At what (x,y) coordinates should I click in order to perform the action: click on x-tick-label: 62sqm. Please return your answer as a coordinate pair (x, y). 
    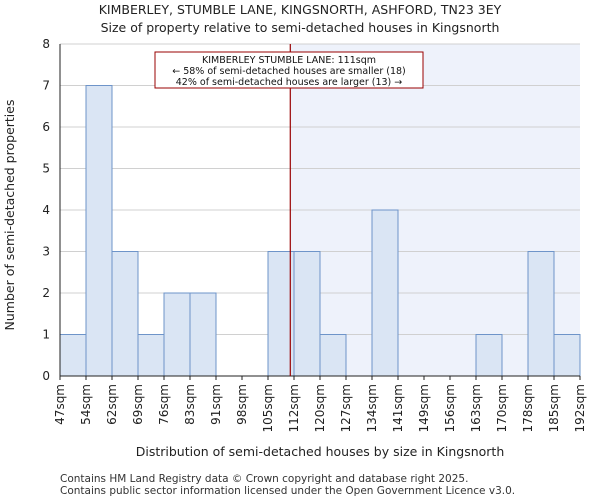
    Looking at the image, I should click on (112, 404).